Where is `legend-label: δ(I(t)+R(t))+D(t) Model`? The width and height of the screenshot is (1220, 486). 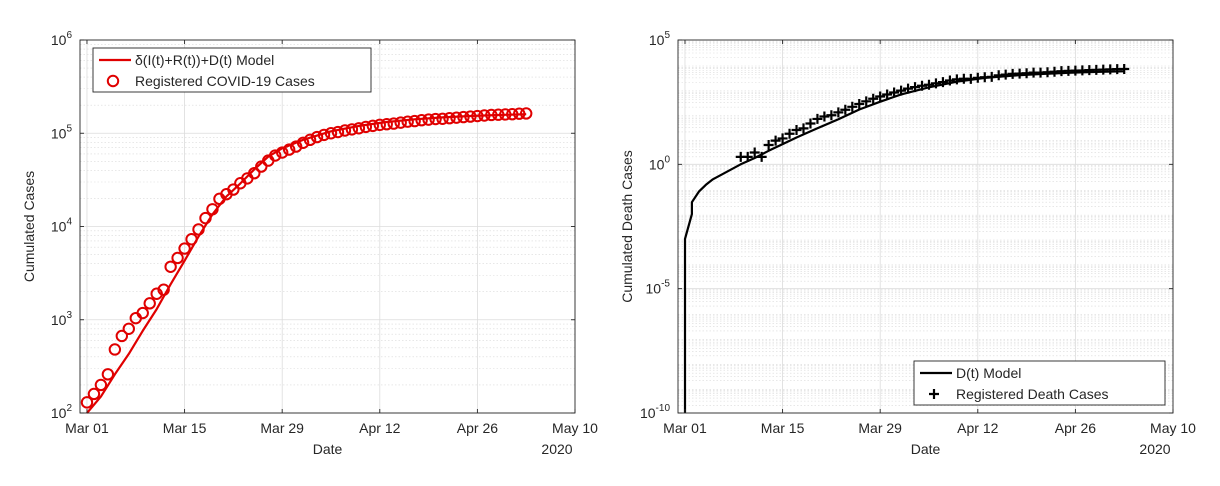 legend-label: δ(I(t)+R(t))+D(t) Model is located at coordinates (204, 60).